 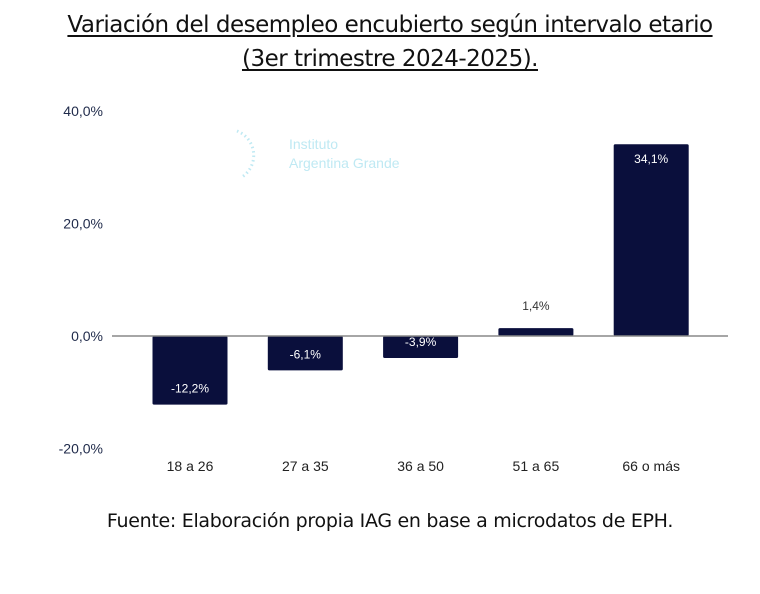 What do you see at coordinates (83, 224) in the screenshot?
I see `y-tick-label: 20,0%` at bounding box center [83, 224].